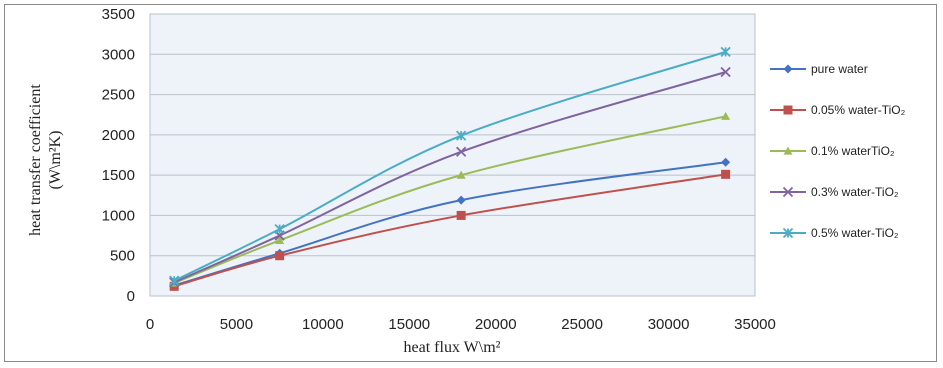  I want to click on x-tick-label: 35000, so click(755, 324).